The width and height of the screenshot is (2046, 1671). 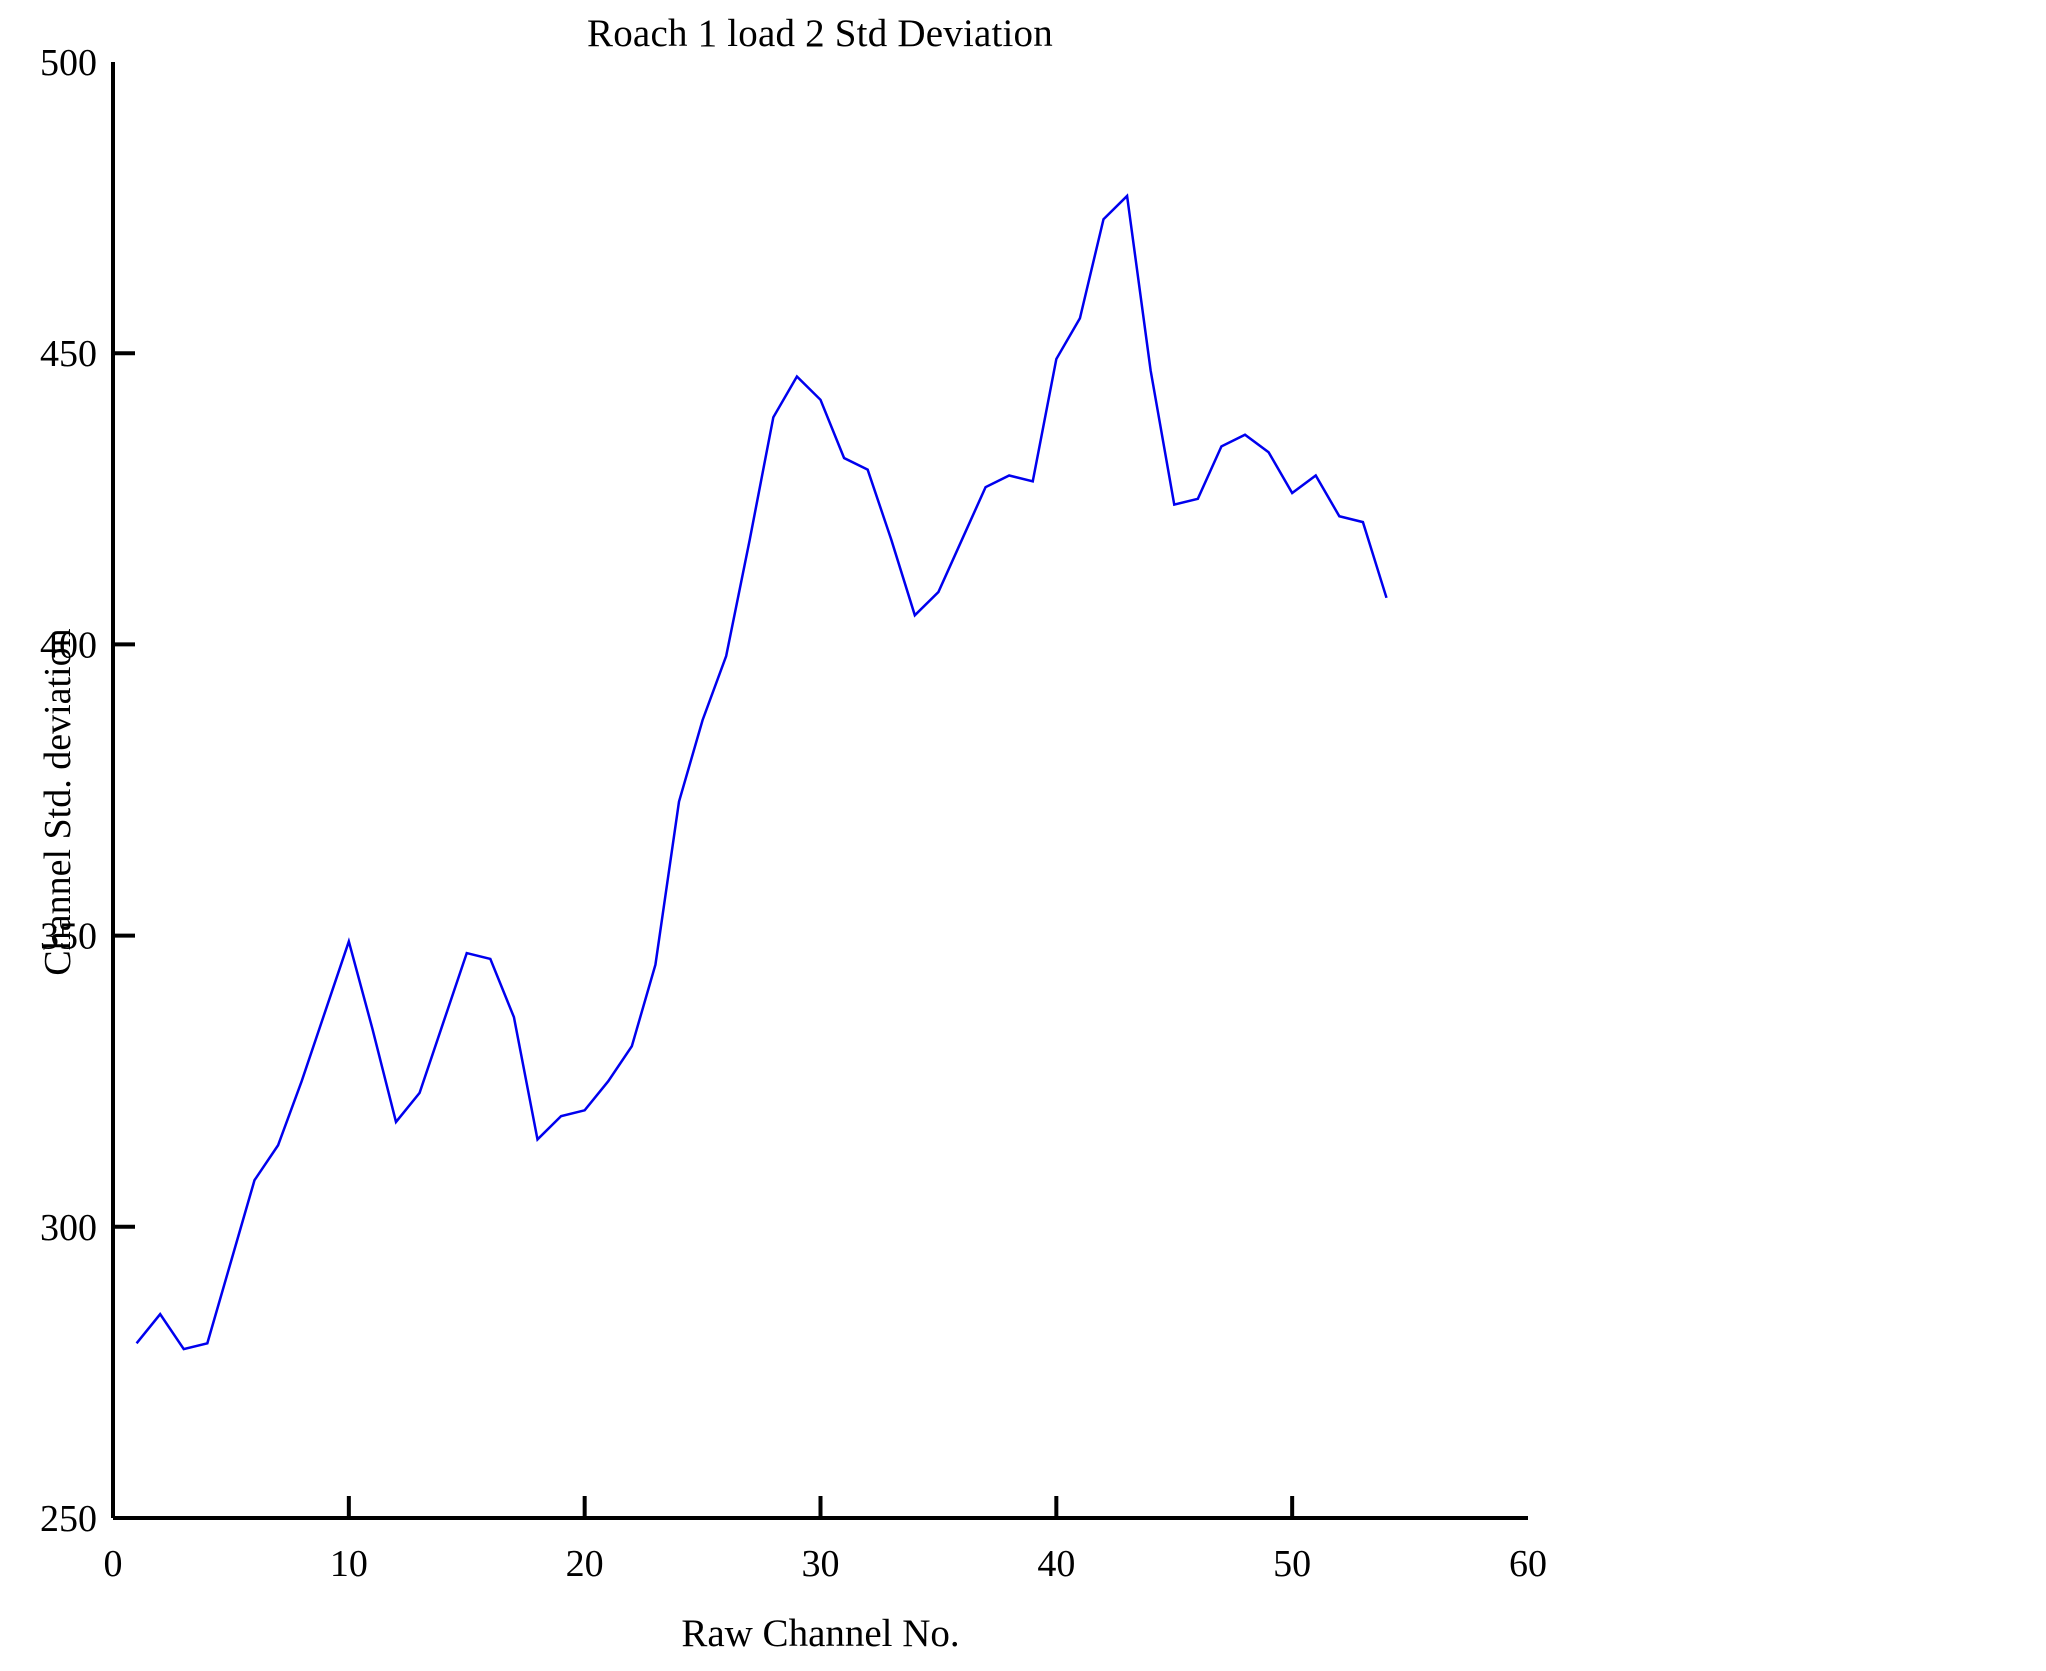 I want to click on y-axis-tick-label: 500, so click(x=68, y=63).